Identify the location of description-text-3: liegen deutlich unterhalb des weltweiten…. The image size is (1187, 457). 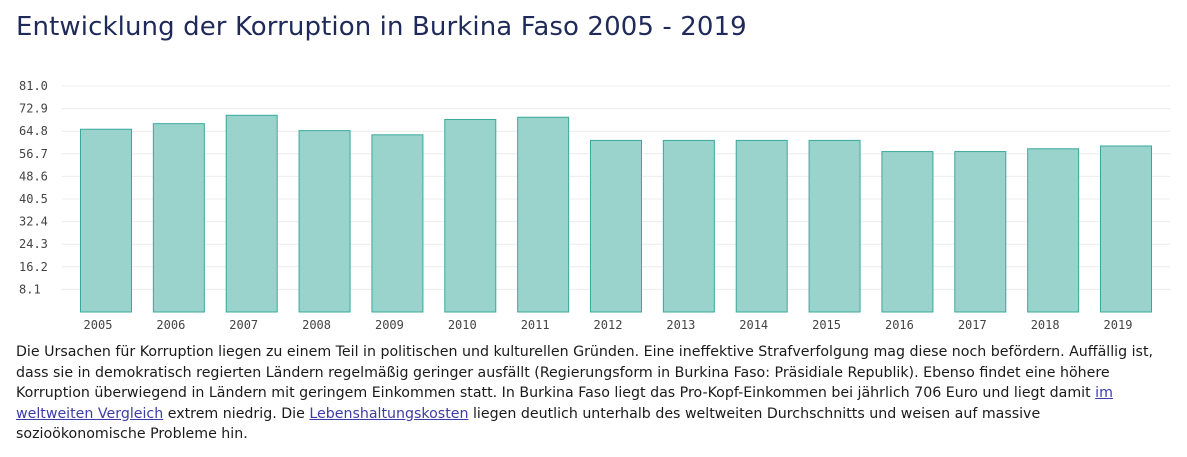
(528, 424).